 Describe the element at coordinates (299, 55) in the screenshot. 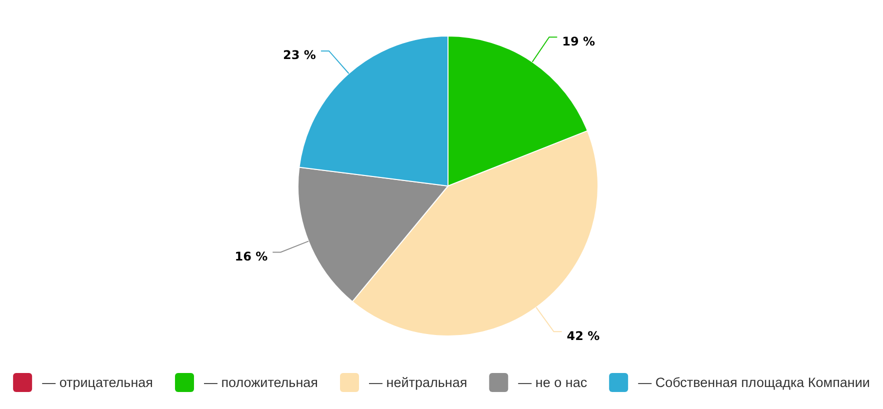

I see `data-label: 23 %` at that location.